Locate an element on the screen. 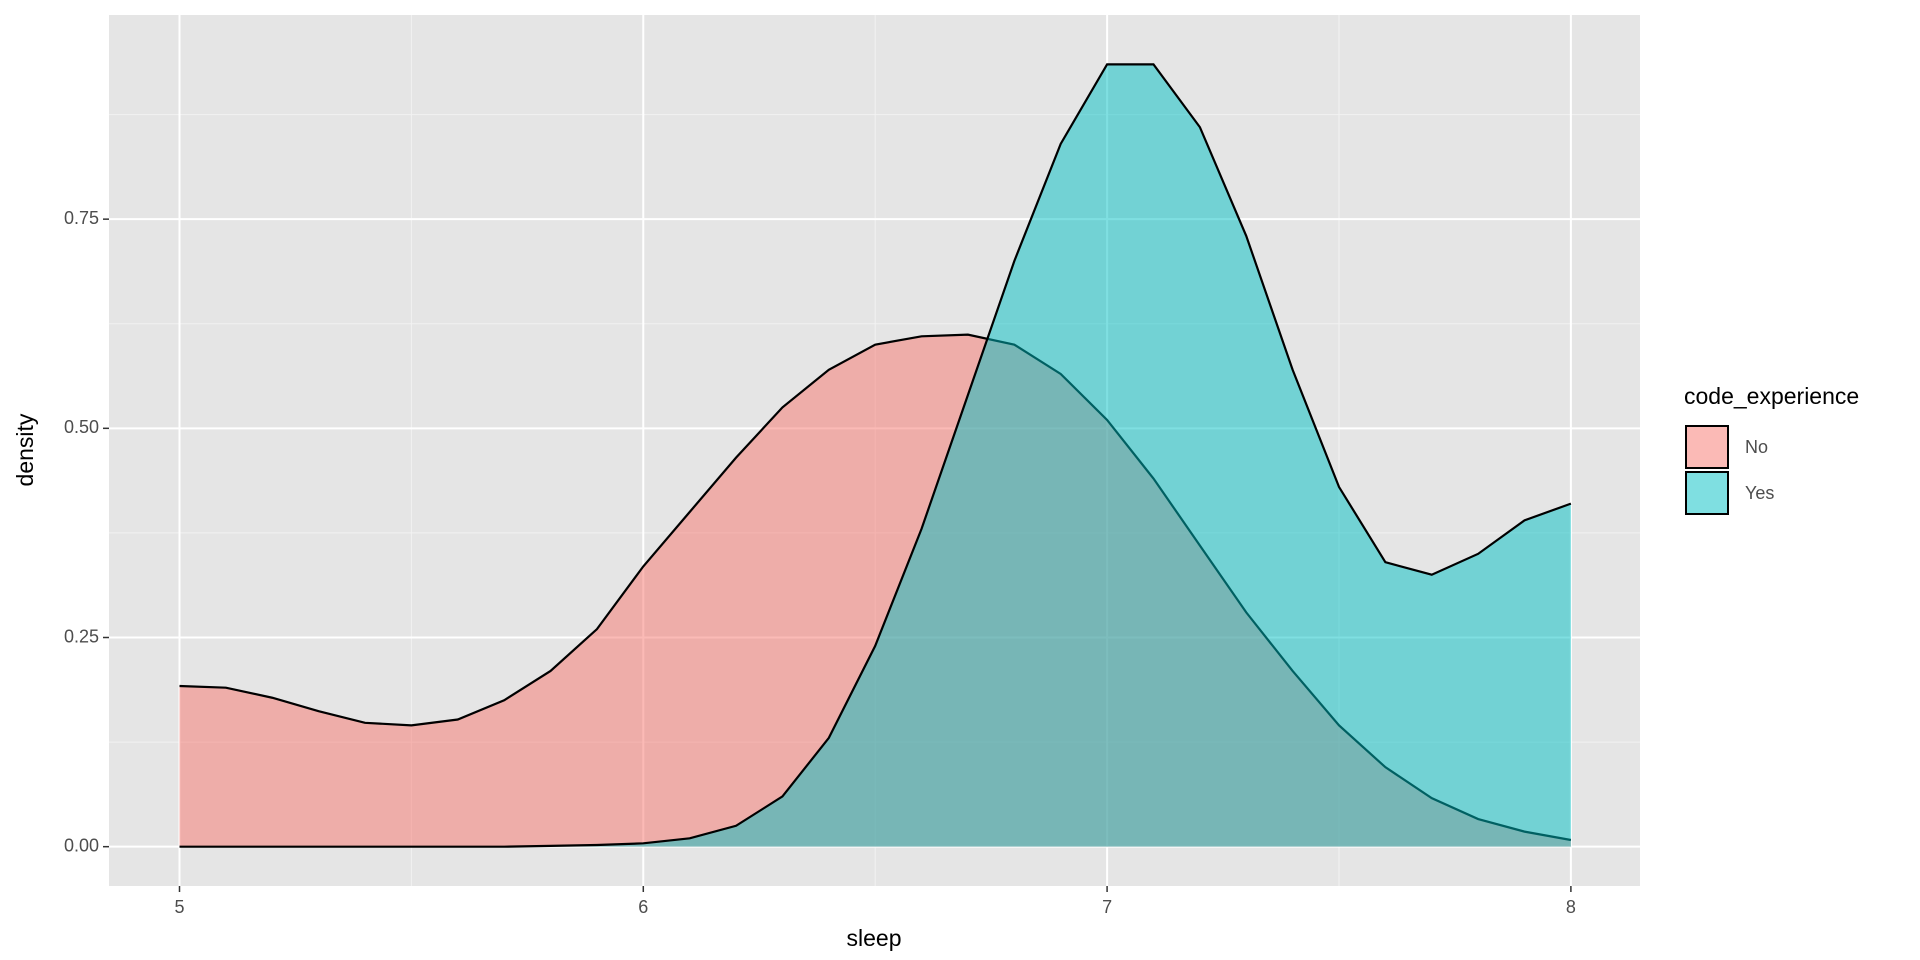 Image resolution: width=1920 pixels, height=960 pixels. y-tick-label: 0.50 is located at coordinates (81, 427).